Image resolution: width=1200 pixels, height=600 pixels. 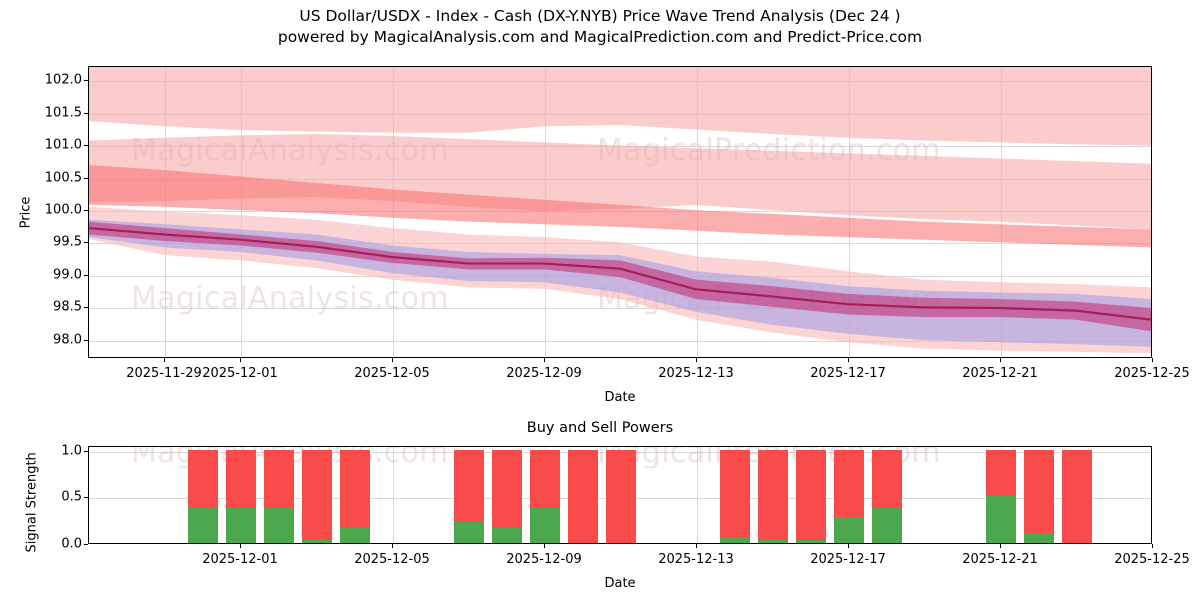 I want to click on power-x-tick-label: 2025-12-21, so click(x=1000, y=559).